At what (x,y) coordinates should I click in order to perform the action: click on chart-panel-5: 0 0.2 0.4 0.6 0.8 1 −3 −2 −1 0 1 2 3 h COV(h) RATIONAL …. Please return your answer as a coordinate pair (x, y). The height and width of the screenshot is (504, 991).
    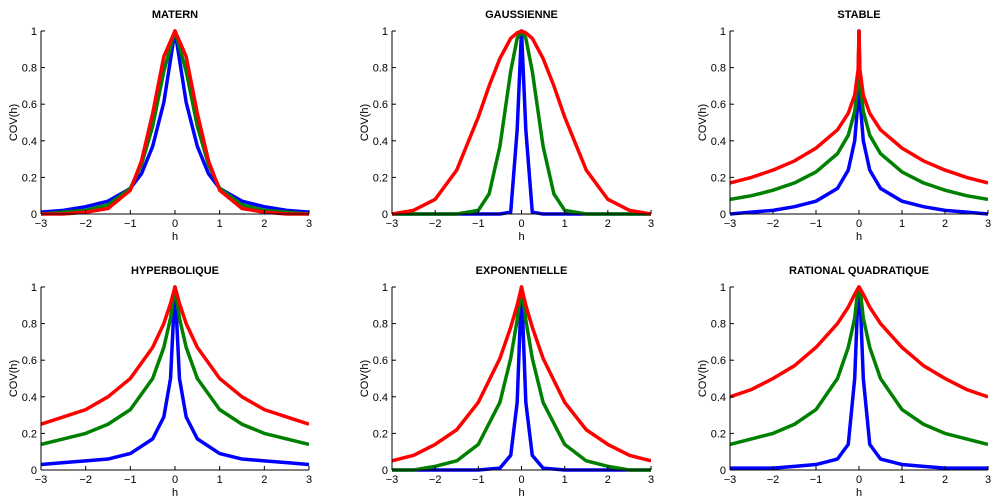
    Looking at the image, I should click on (844, 382).